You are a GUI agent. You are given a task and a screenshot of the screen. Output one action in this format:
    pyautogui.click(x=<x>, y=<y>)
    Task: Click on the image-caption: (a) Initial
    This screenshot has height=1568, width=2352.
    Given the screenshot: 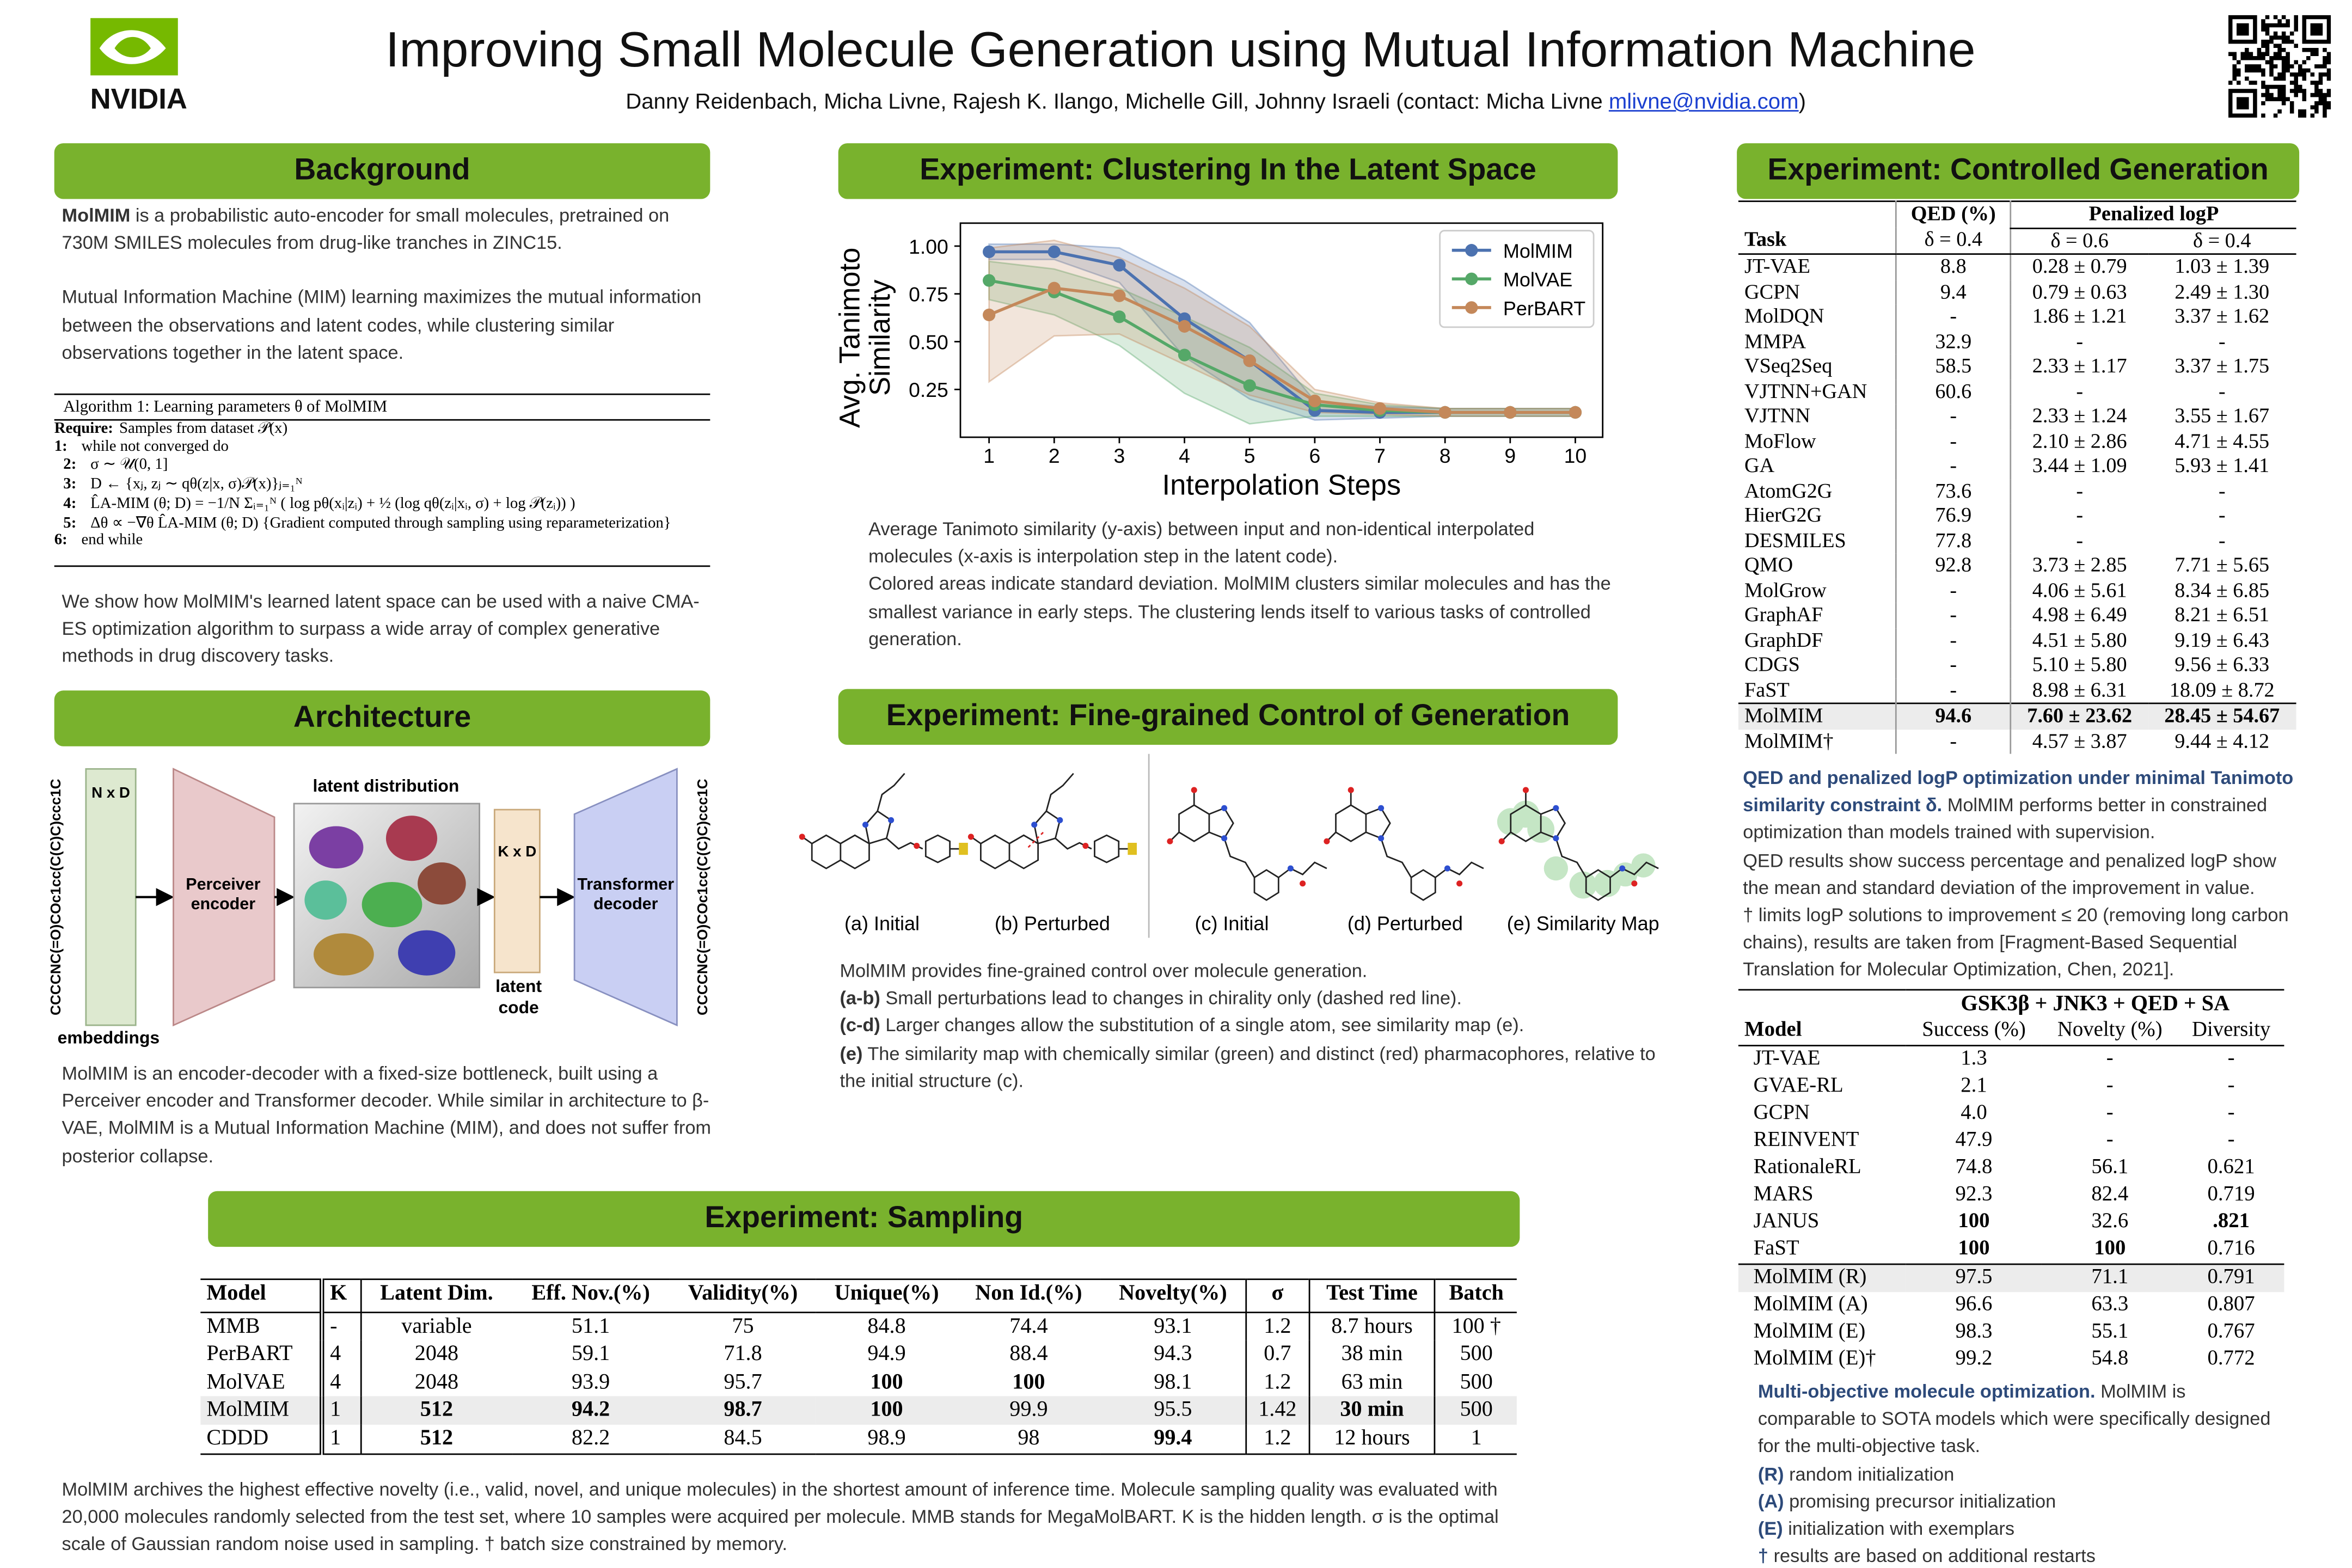 What is the action you would take?
    pyautogui.click(x=882, y=923)
    